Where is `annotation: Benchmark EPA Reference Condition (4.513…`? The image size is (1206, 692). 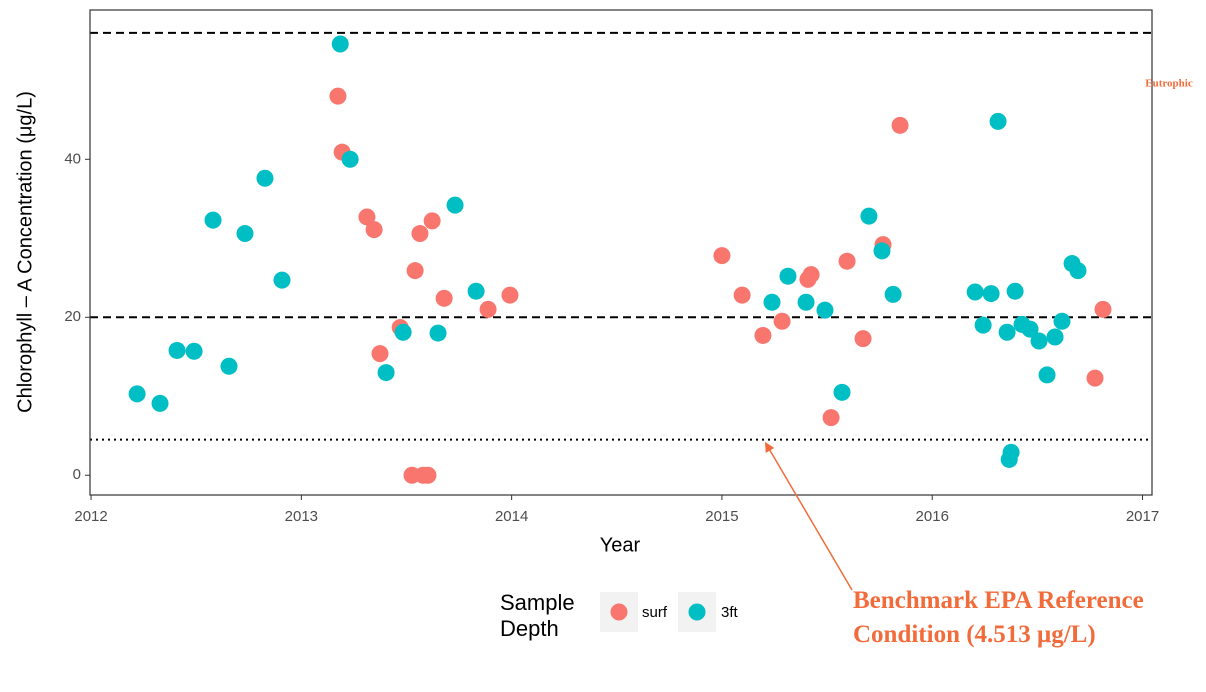 annotation: Benchmark EPA Reference Condition (4.513… is located at coordinates (998, 617).